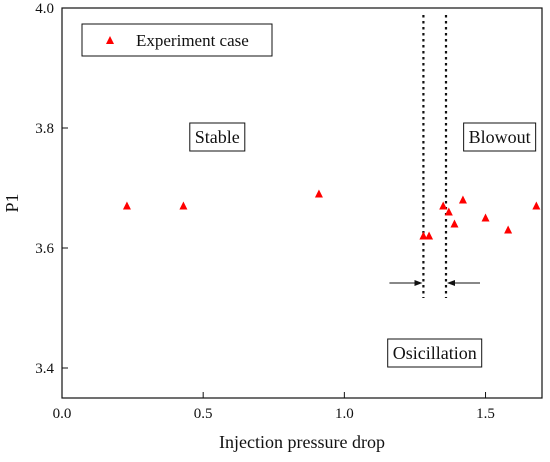 This screenshot has width=550, height=462. Describe the element at coordinates (435, 156) in the screenshot. I see `dotted-lines-layer` at that location.